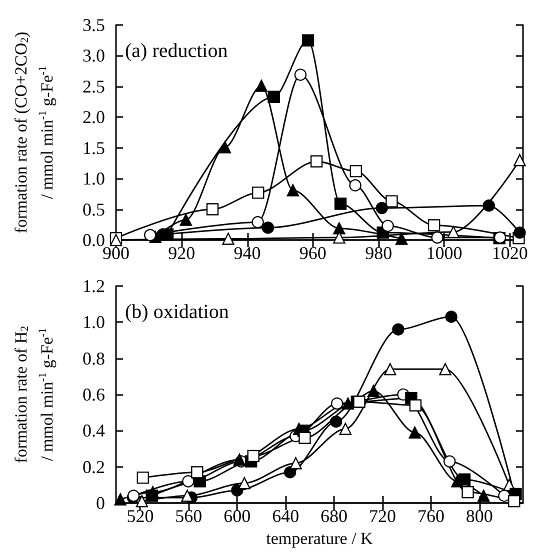 Image resolution: width=534 pixels, height=555 pixels. Describe the element at coordinates (100, 503) in the screenshot. I see `y-tick-label: 0` at that location.